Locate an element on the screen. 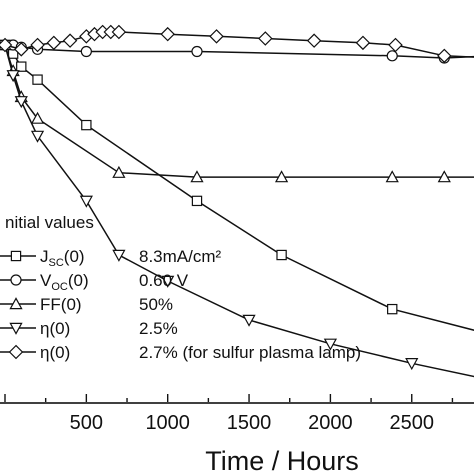  legend-entry: VOC(0) 0.60 V is located at coordinates (94, 282).